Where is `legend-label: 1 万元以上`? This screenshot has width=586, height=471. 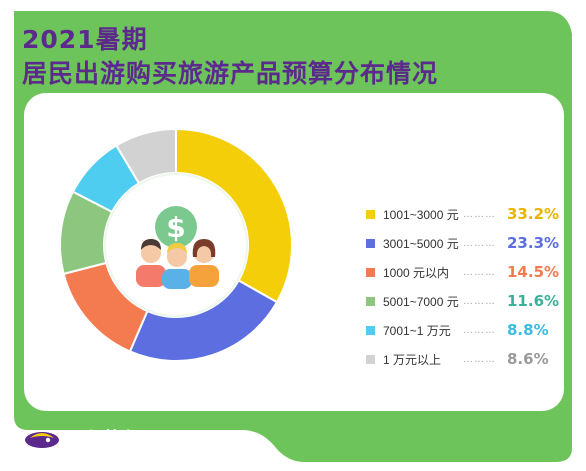
legend-label: 1 万元以上 is located at coordinates (412, 359).